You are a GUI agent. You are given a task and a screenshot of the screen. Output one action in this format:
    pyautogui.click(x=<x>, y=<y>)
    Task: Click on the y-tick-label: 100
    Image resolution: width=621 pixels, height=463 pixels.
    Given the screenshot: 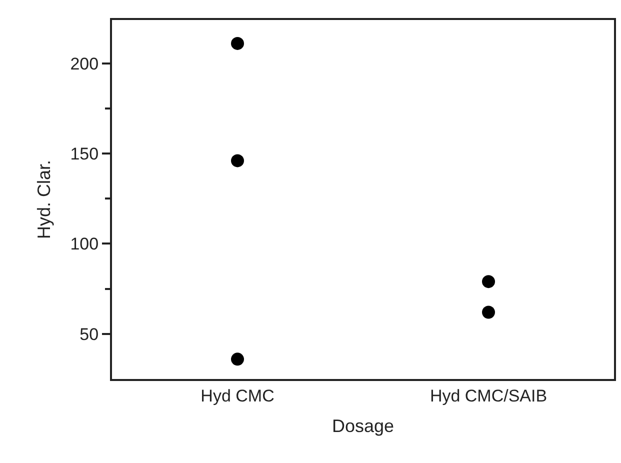 What is the action you would take?
    pyautogui.click(x=84, y=244)
    